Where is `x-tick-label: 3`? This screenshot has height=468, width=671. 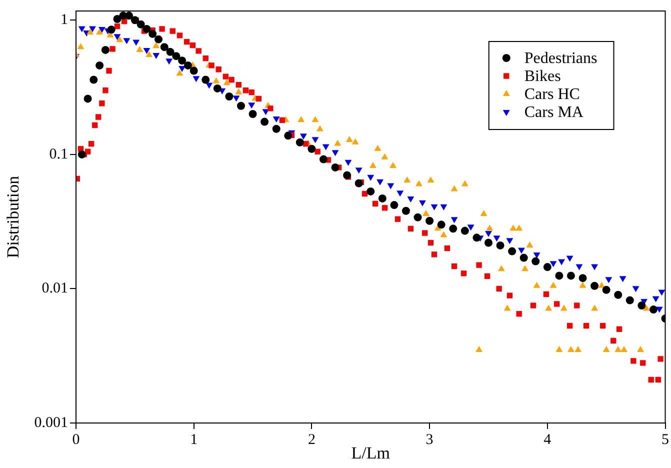 x-tick-label: 3 is located at coordinates (430, 440).